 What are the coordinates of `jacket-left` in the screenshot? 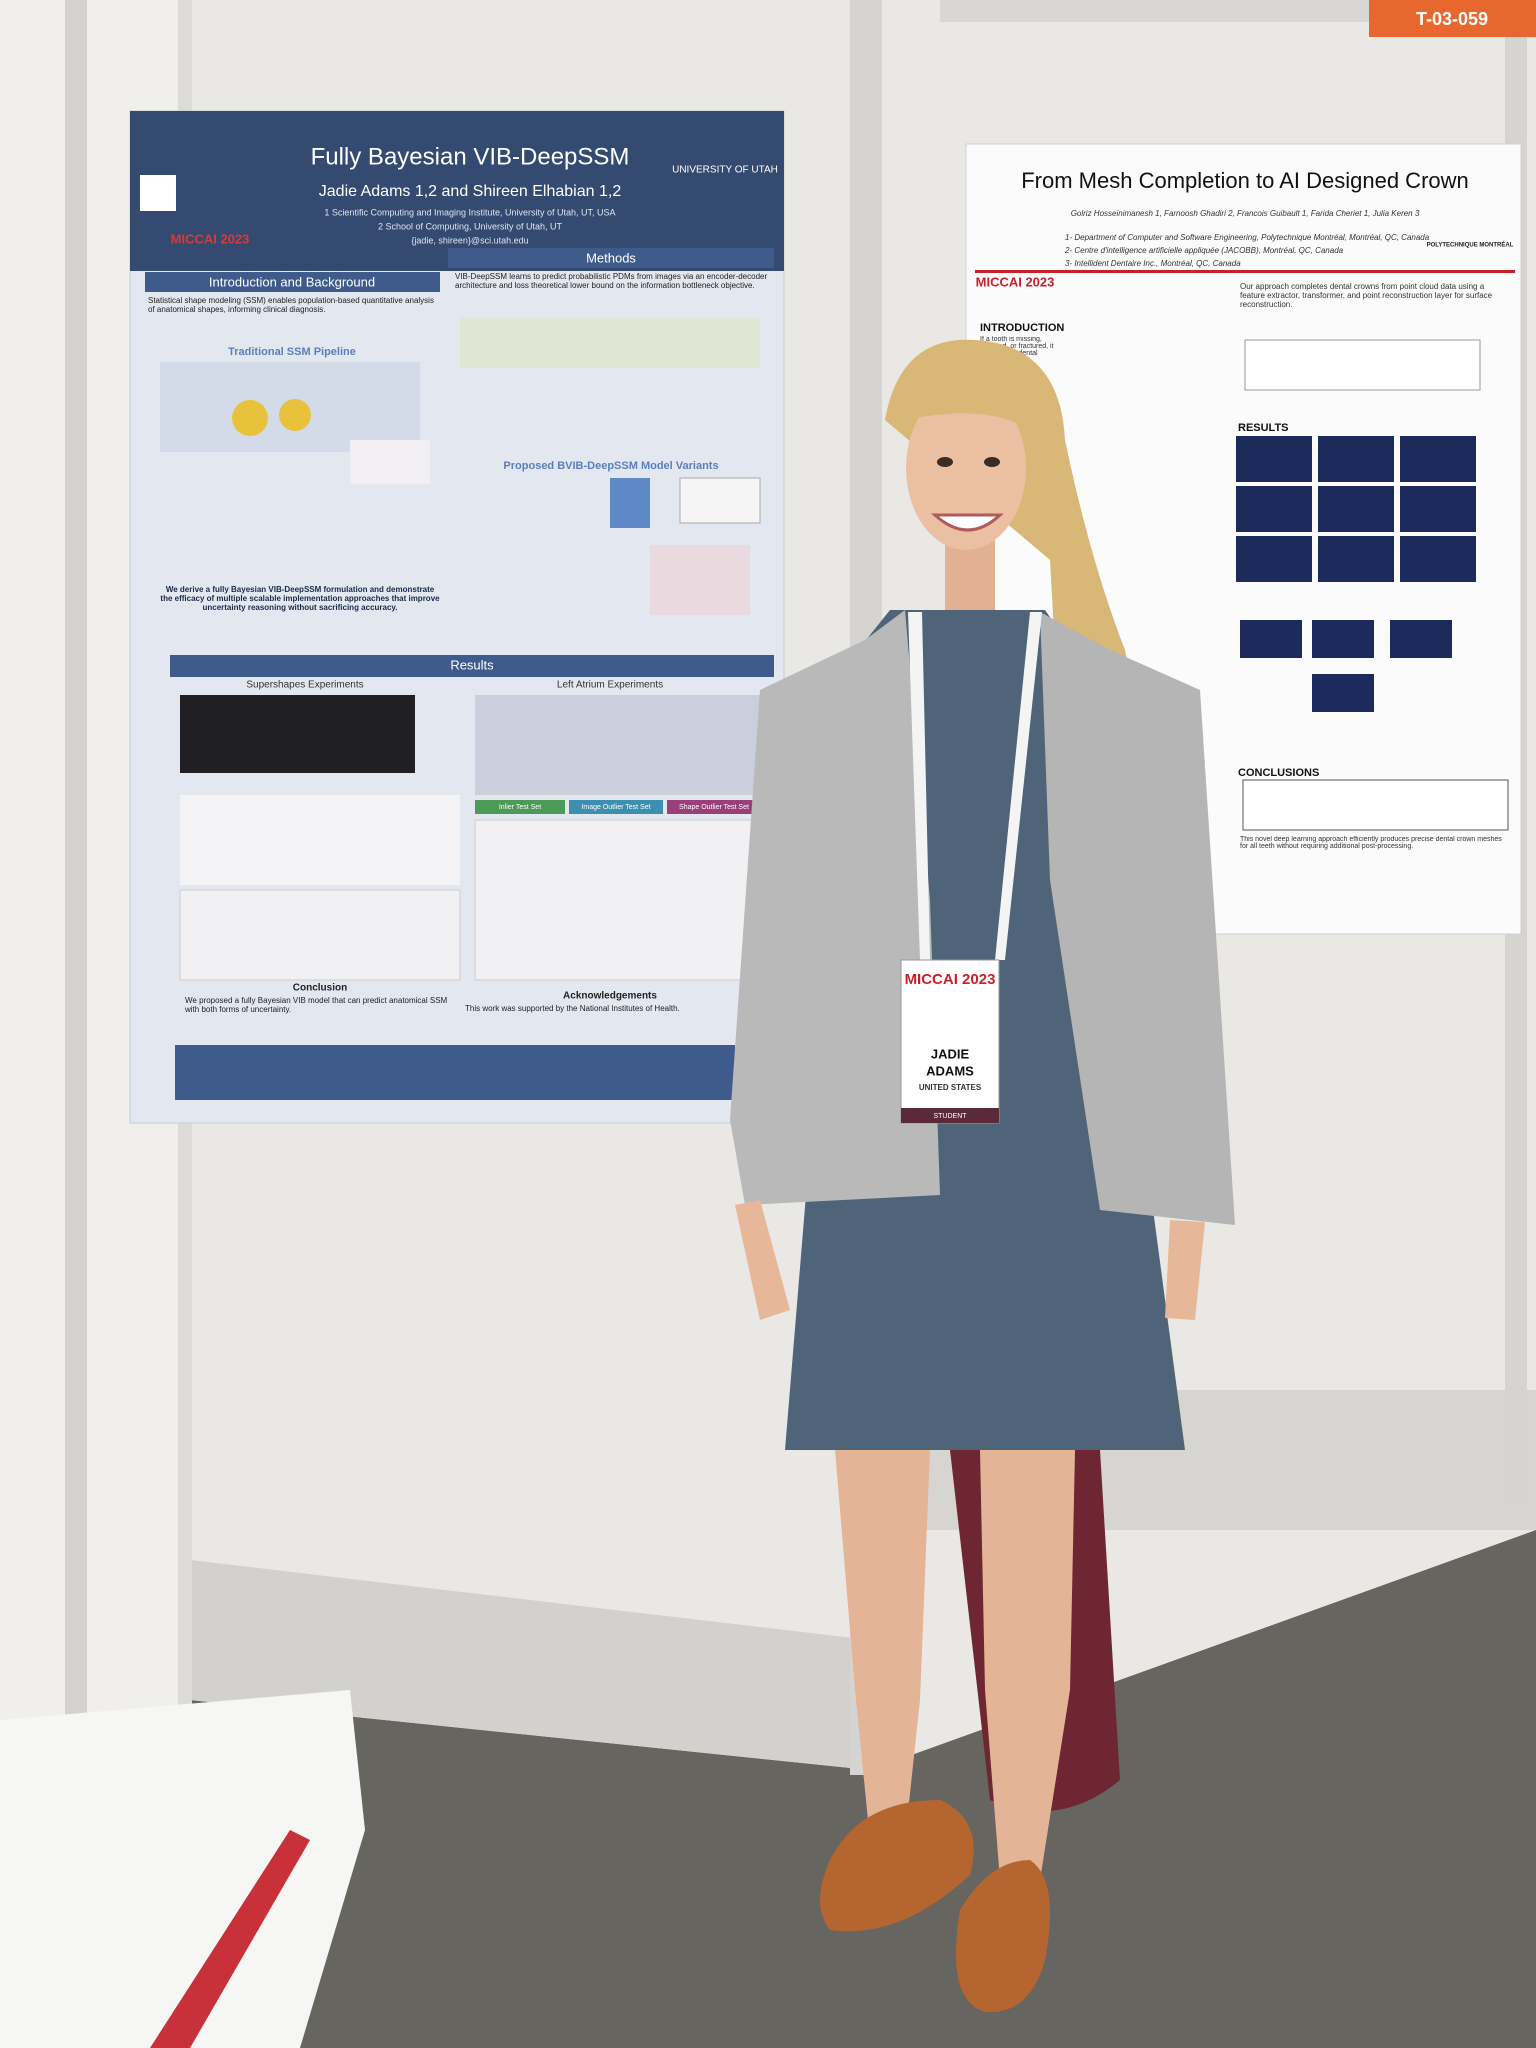 It's located at (835, 907).